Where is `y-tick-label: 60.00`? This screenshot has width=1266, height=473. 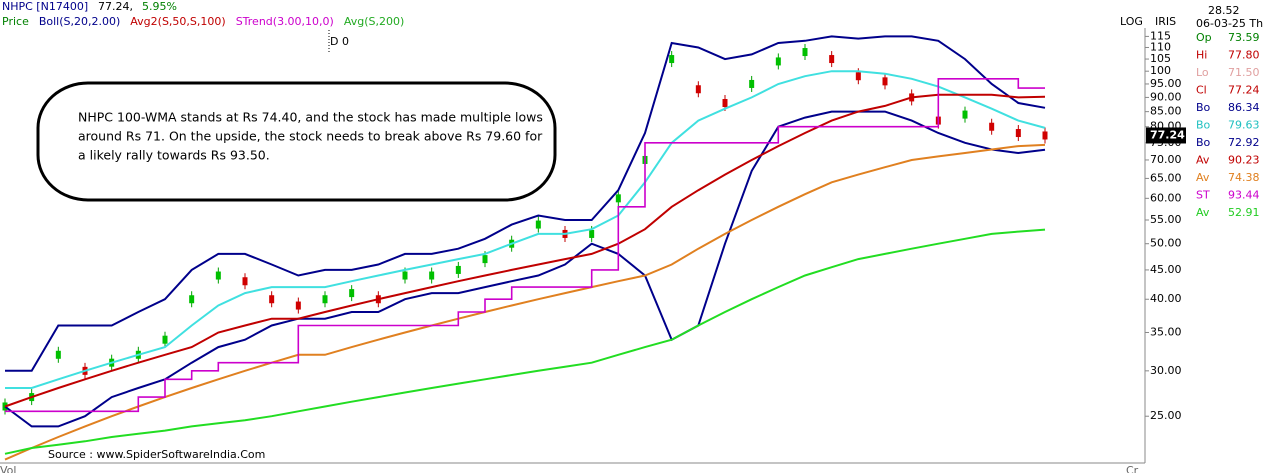
y-tick-label: 60.00 is located at coordinates (1166, 197).